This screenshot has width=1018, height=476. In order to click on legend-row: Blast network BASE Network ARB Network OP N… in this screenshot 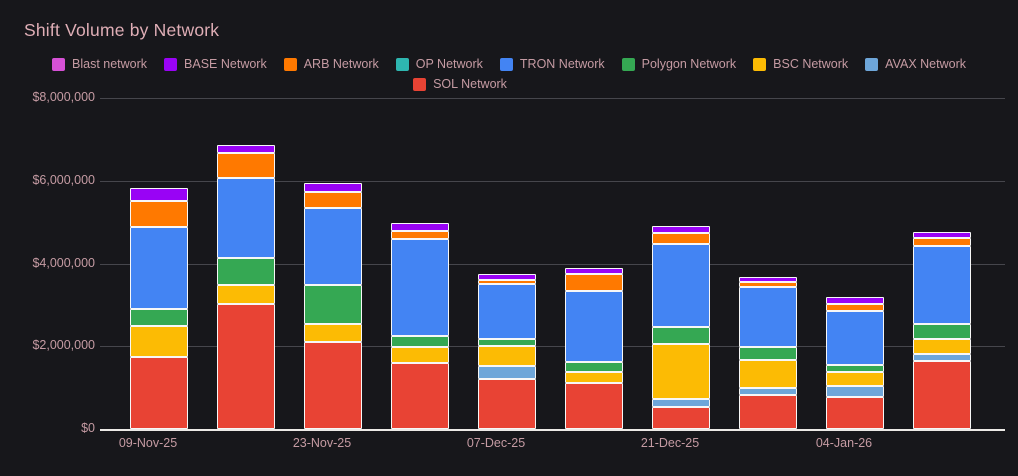, I will do `click(509, 64)`.